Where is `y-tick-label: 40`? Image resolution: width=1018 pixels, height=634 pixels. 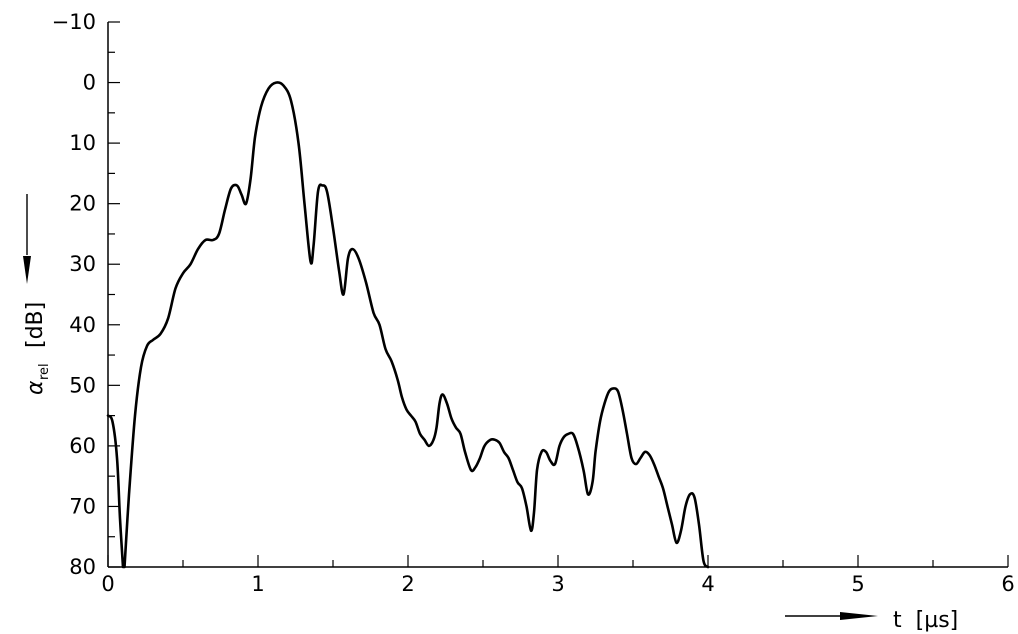
y-tick-label: 40 is located at coordinates (82, 325).